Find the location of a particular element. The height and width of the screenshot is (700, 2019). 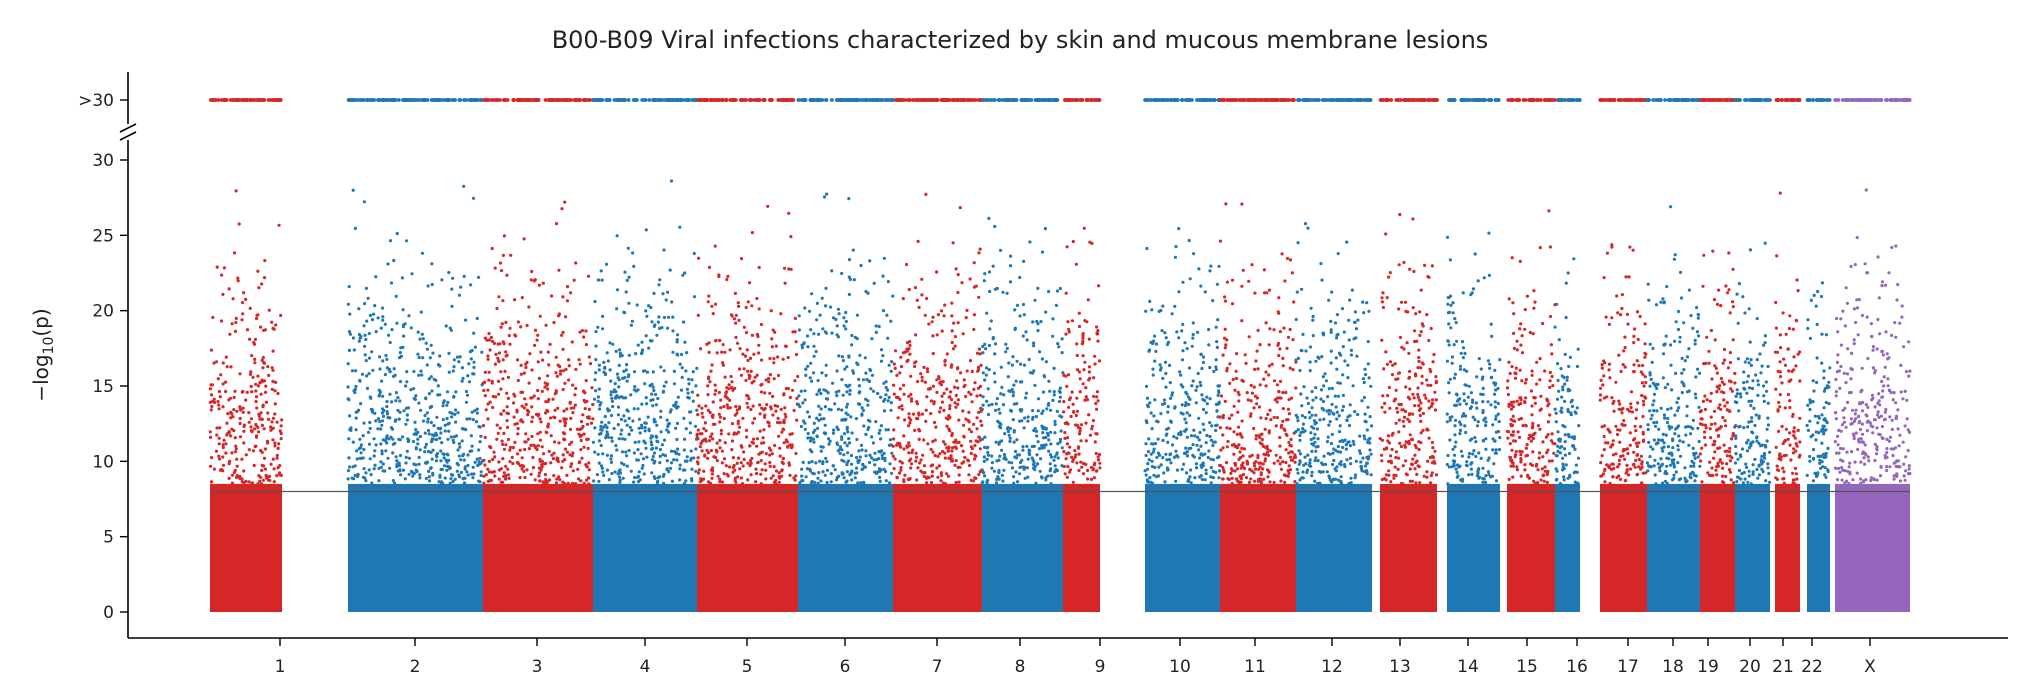

chromosome-17-dense-band is located at coordinates (1623, 547).